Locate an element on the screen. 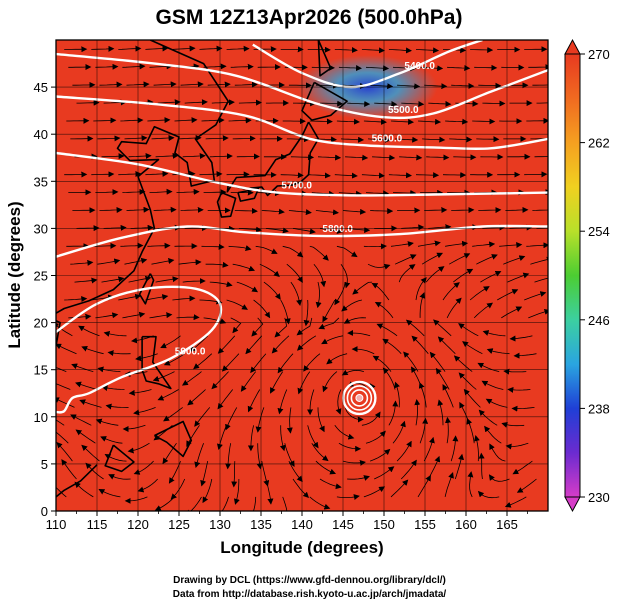 The height and width of the screenshot is (605, 619). x-tick-label: 165 is located at coordinates (507, 524).